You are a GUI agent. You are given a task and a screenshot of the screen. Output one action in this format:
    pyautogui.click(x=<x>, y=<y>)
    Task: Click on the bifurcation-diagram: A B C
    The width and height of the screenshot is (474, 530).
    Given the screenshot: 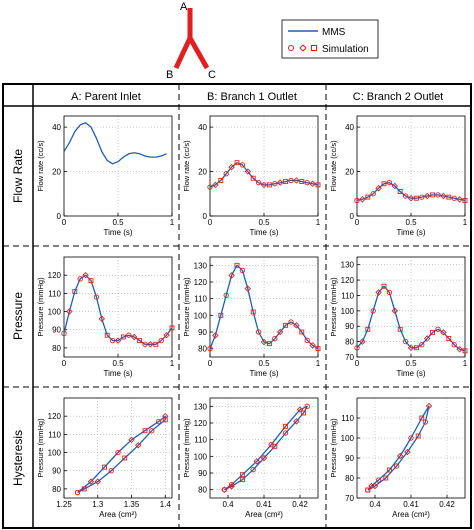 What is the action you would take?
    pyautogui.click(x=191, y=41)
    